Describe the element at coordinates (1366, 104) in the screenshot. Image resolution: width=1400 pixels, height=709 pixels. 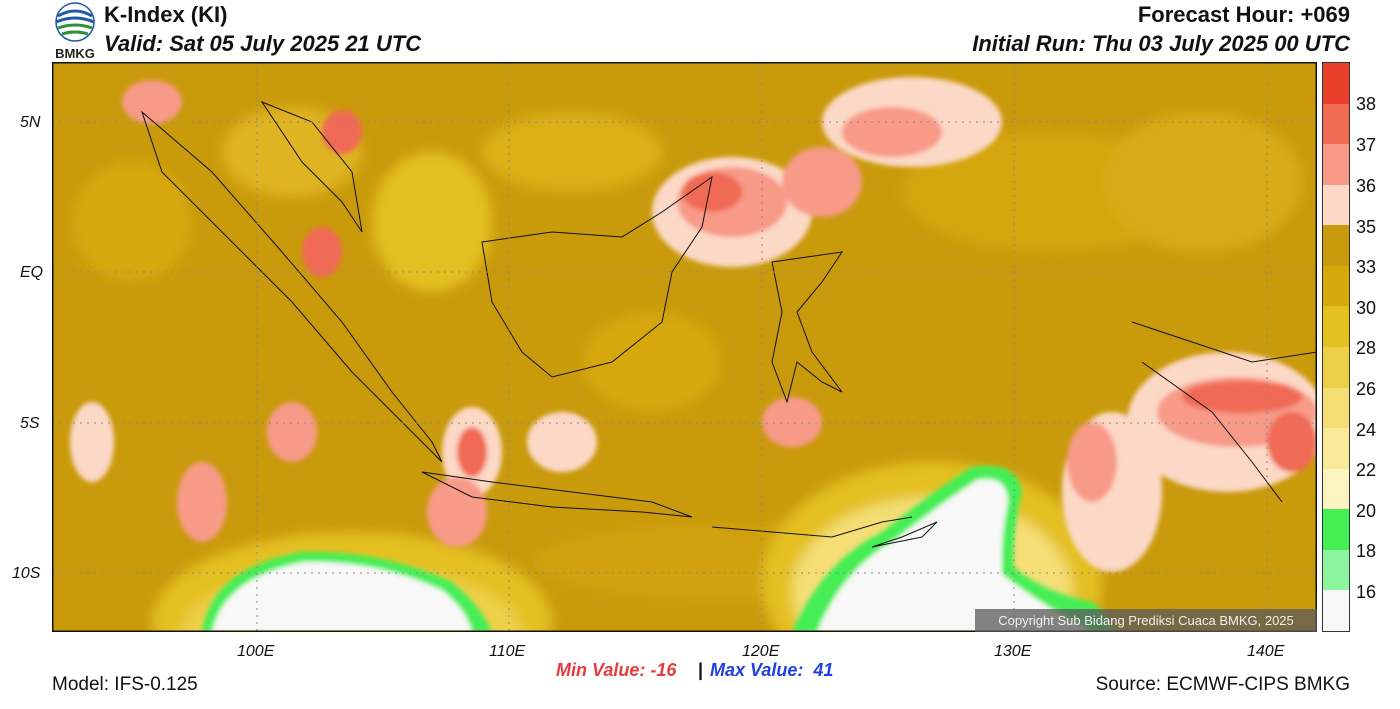
I see `colorbar-label: 38` at that location.